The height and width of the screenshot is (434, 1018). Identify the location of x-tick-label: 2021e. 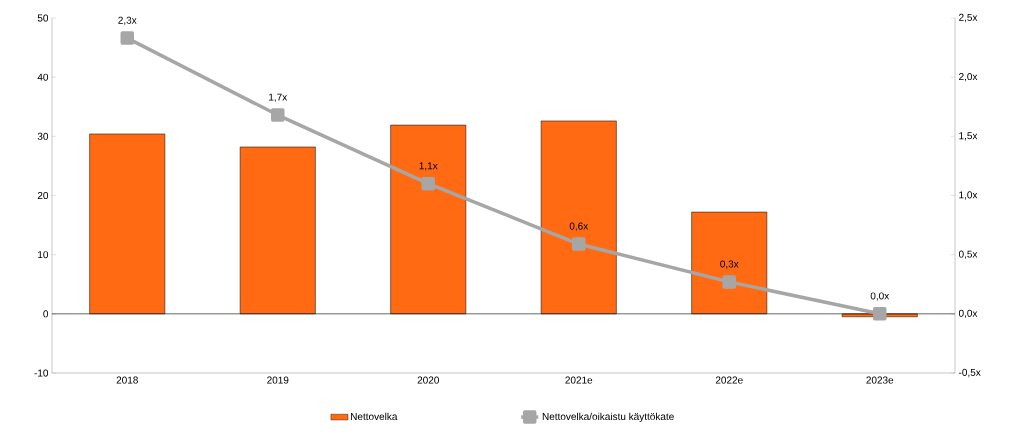
(579, 380).